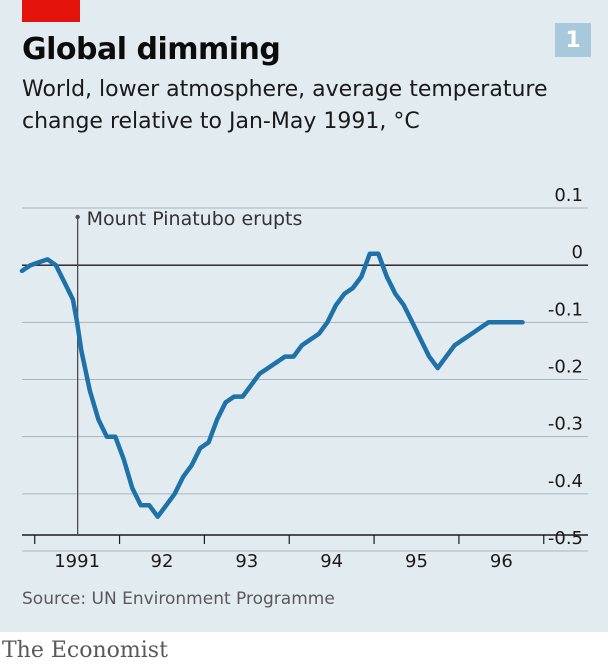 The image size is (608, 667). Describe the element at coordinates (573, 40) in the screenshot. I see `chart-number-badge: 1` at that location.